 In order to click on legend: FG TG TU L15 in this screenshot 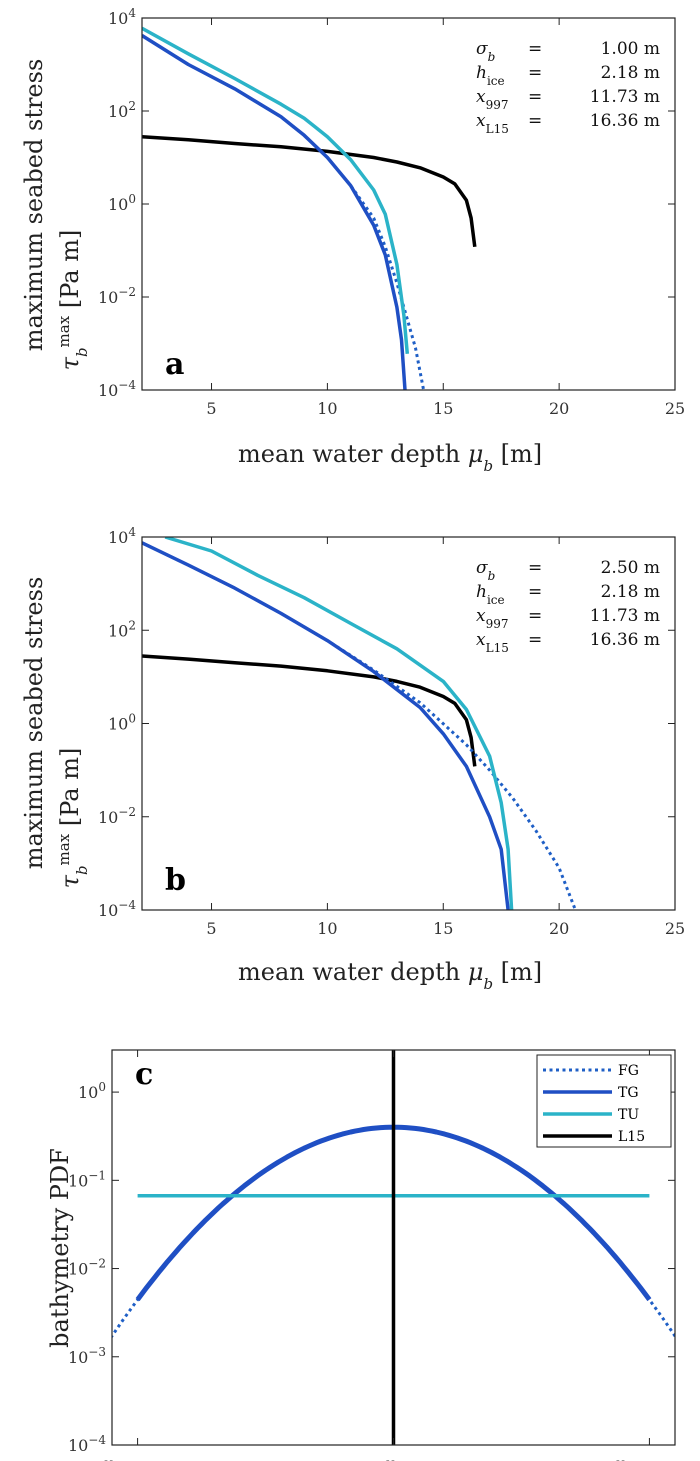, I will do `click(604, 1101)`.